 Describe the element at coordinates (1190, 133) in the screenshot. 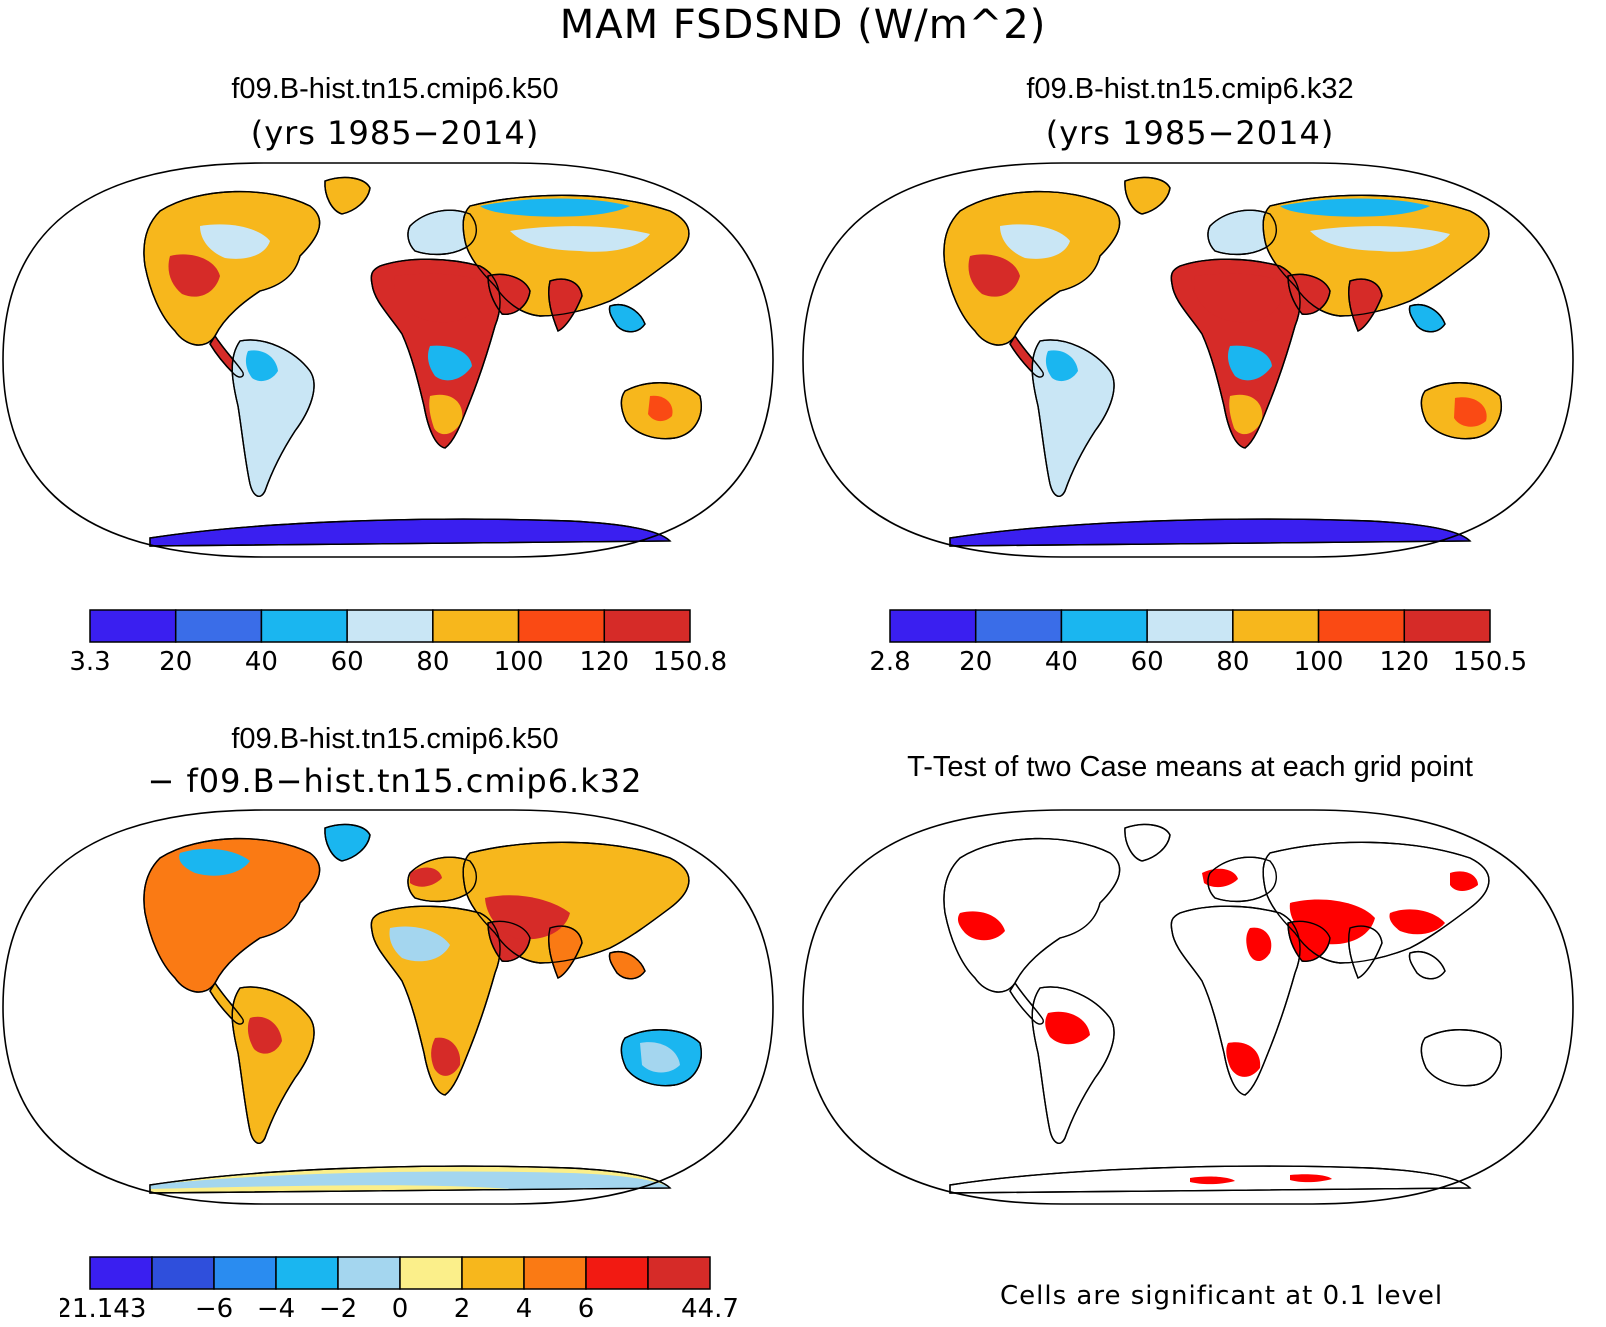

I see `panel2-subtitle: (yrs 1985−2014)` at that location.